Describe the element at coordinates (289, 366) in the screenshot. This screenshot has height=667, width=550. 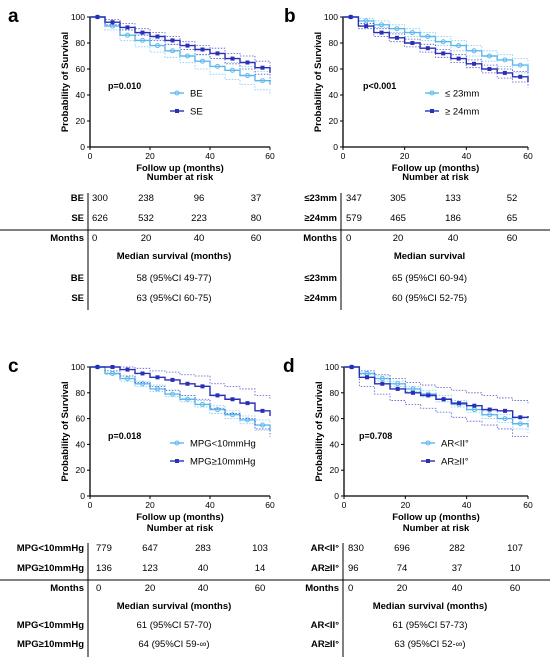
I see `panel-label: d` at that location.